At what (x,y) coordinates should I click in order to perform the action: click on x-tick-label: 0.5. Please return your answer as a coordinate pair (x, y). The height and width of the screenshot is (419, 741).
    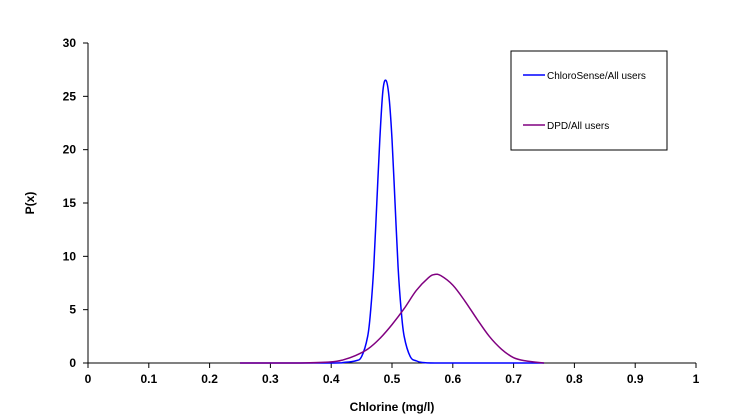
    Looking at the image, I should click on (392, 379).